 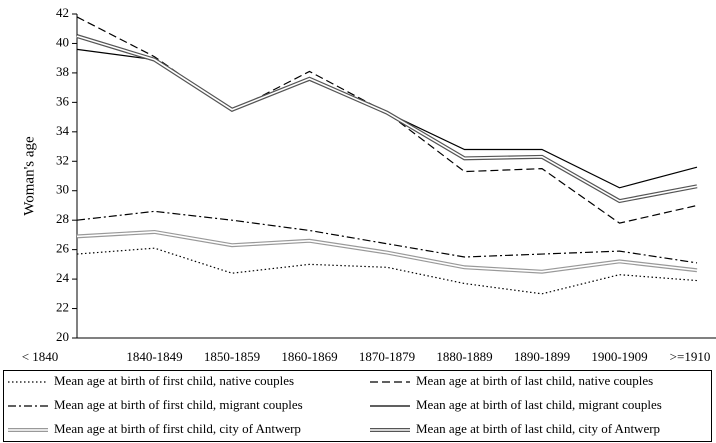 I want to click on x-tick-label: >=1910, so click(x=690, y=356).